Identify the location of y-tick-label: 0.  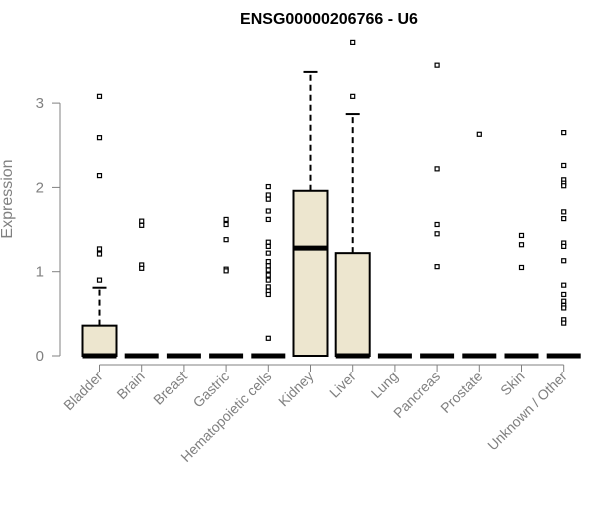
(40, 356).